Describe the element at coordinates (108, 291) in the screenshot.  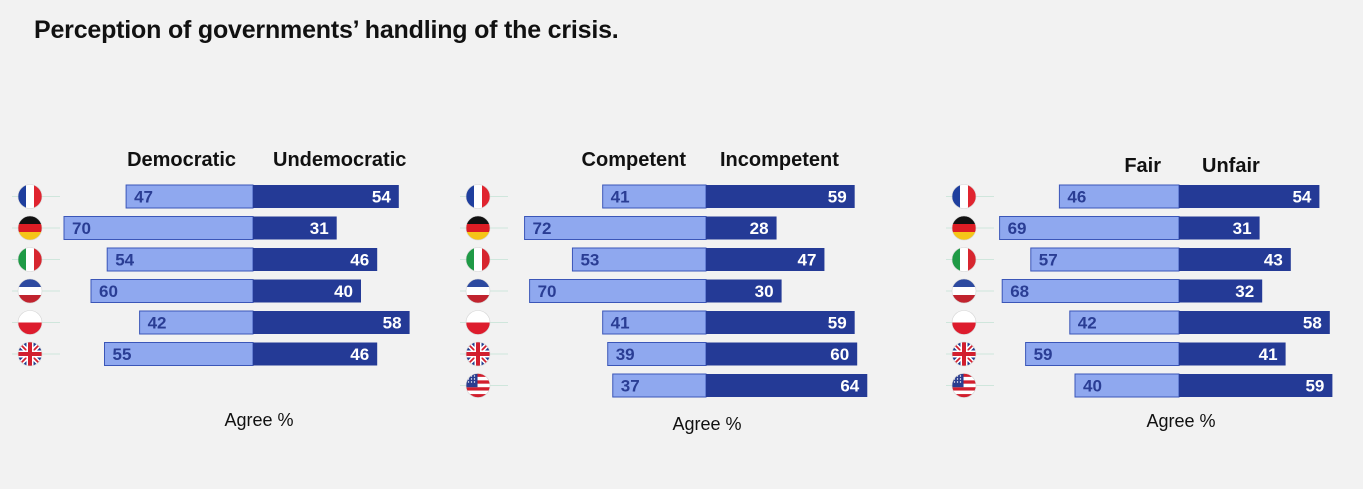
I see `agree-value-label: 60` at that location.